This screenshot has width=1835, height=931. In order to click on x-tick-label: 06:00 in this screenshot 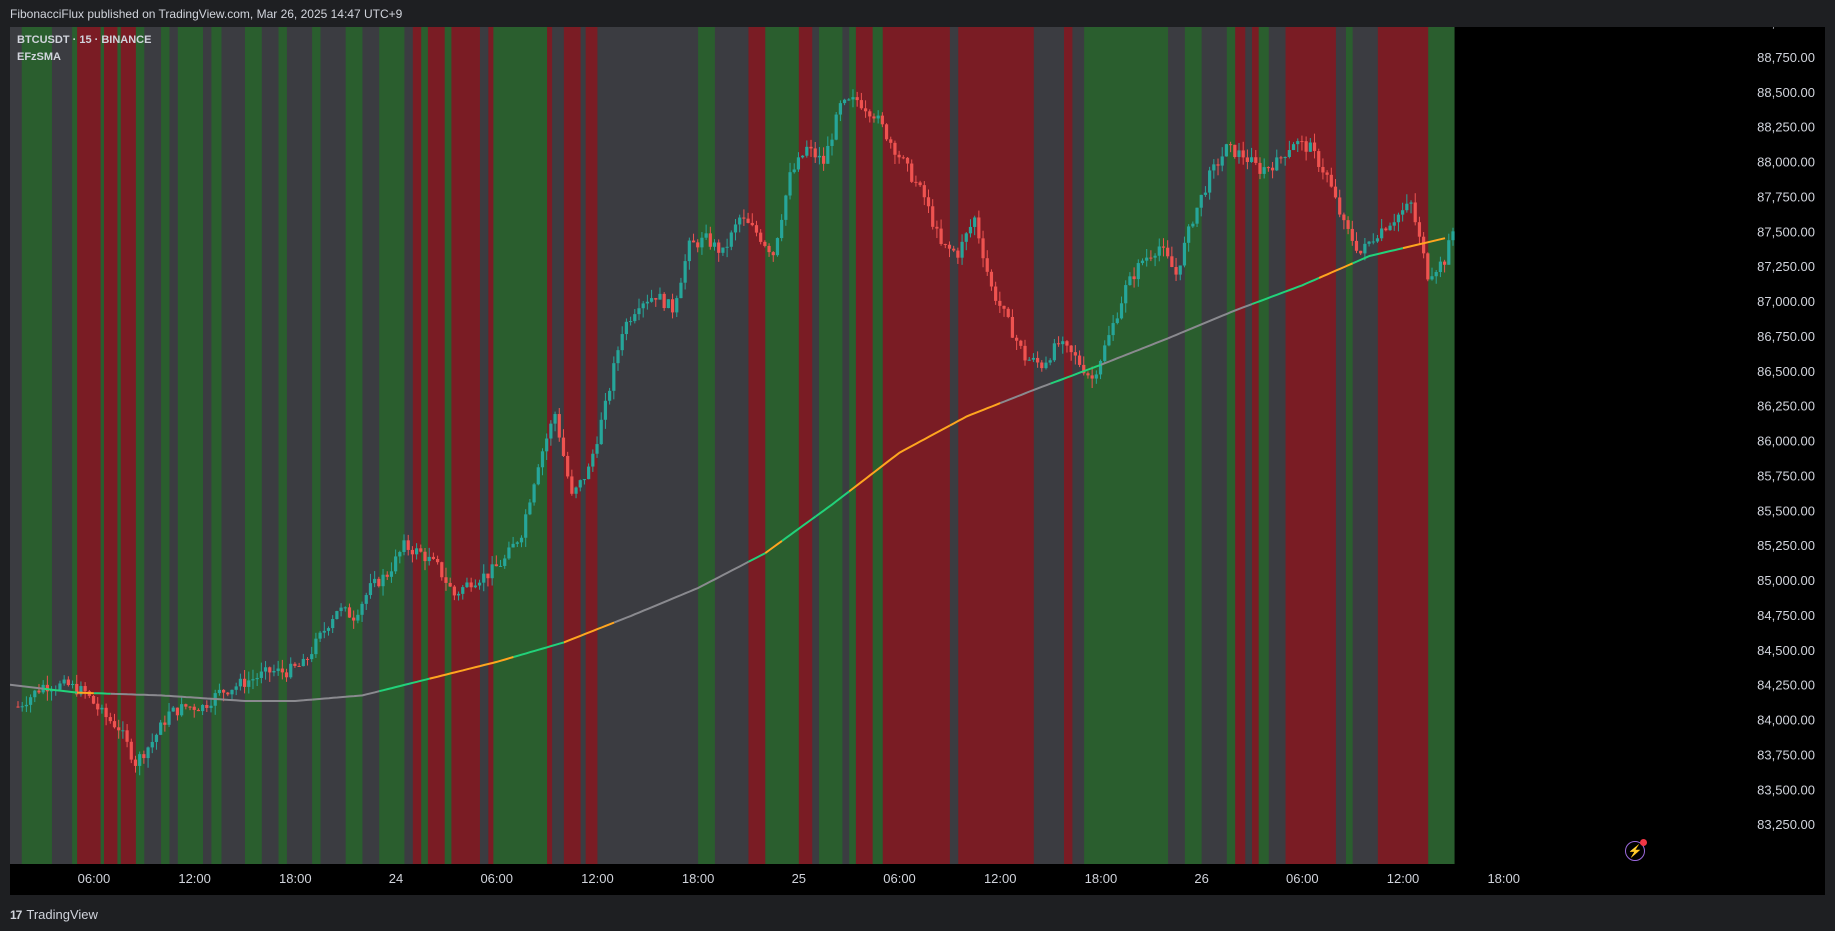, I will do `click(496, 878)`.